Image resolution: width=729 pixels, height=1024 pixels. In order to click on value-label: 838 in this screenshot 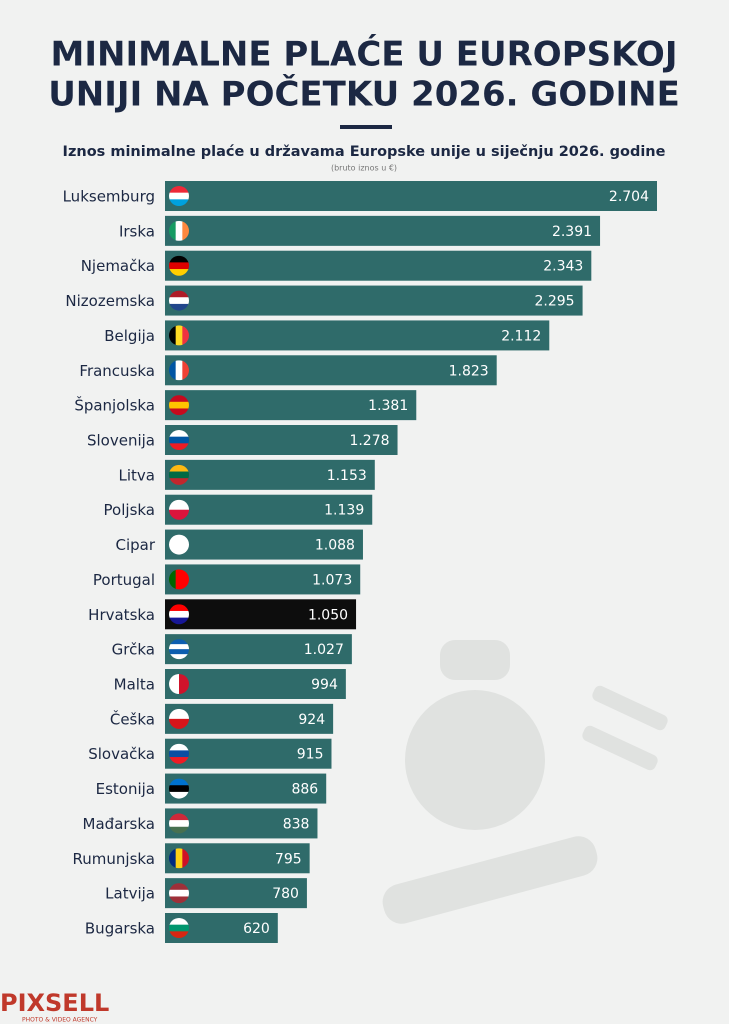, I will do `click(296, 824)`.